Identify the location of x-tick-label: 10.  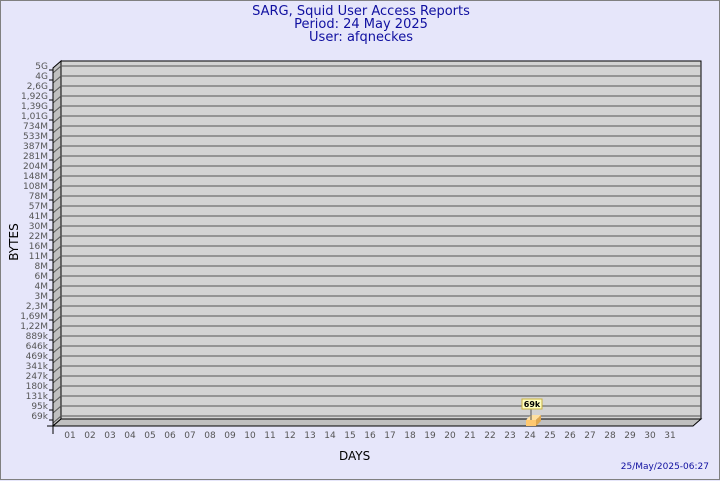
(250, 436).